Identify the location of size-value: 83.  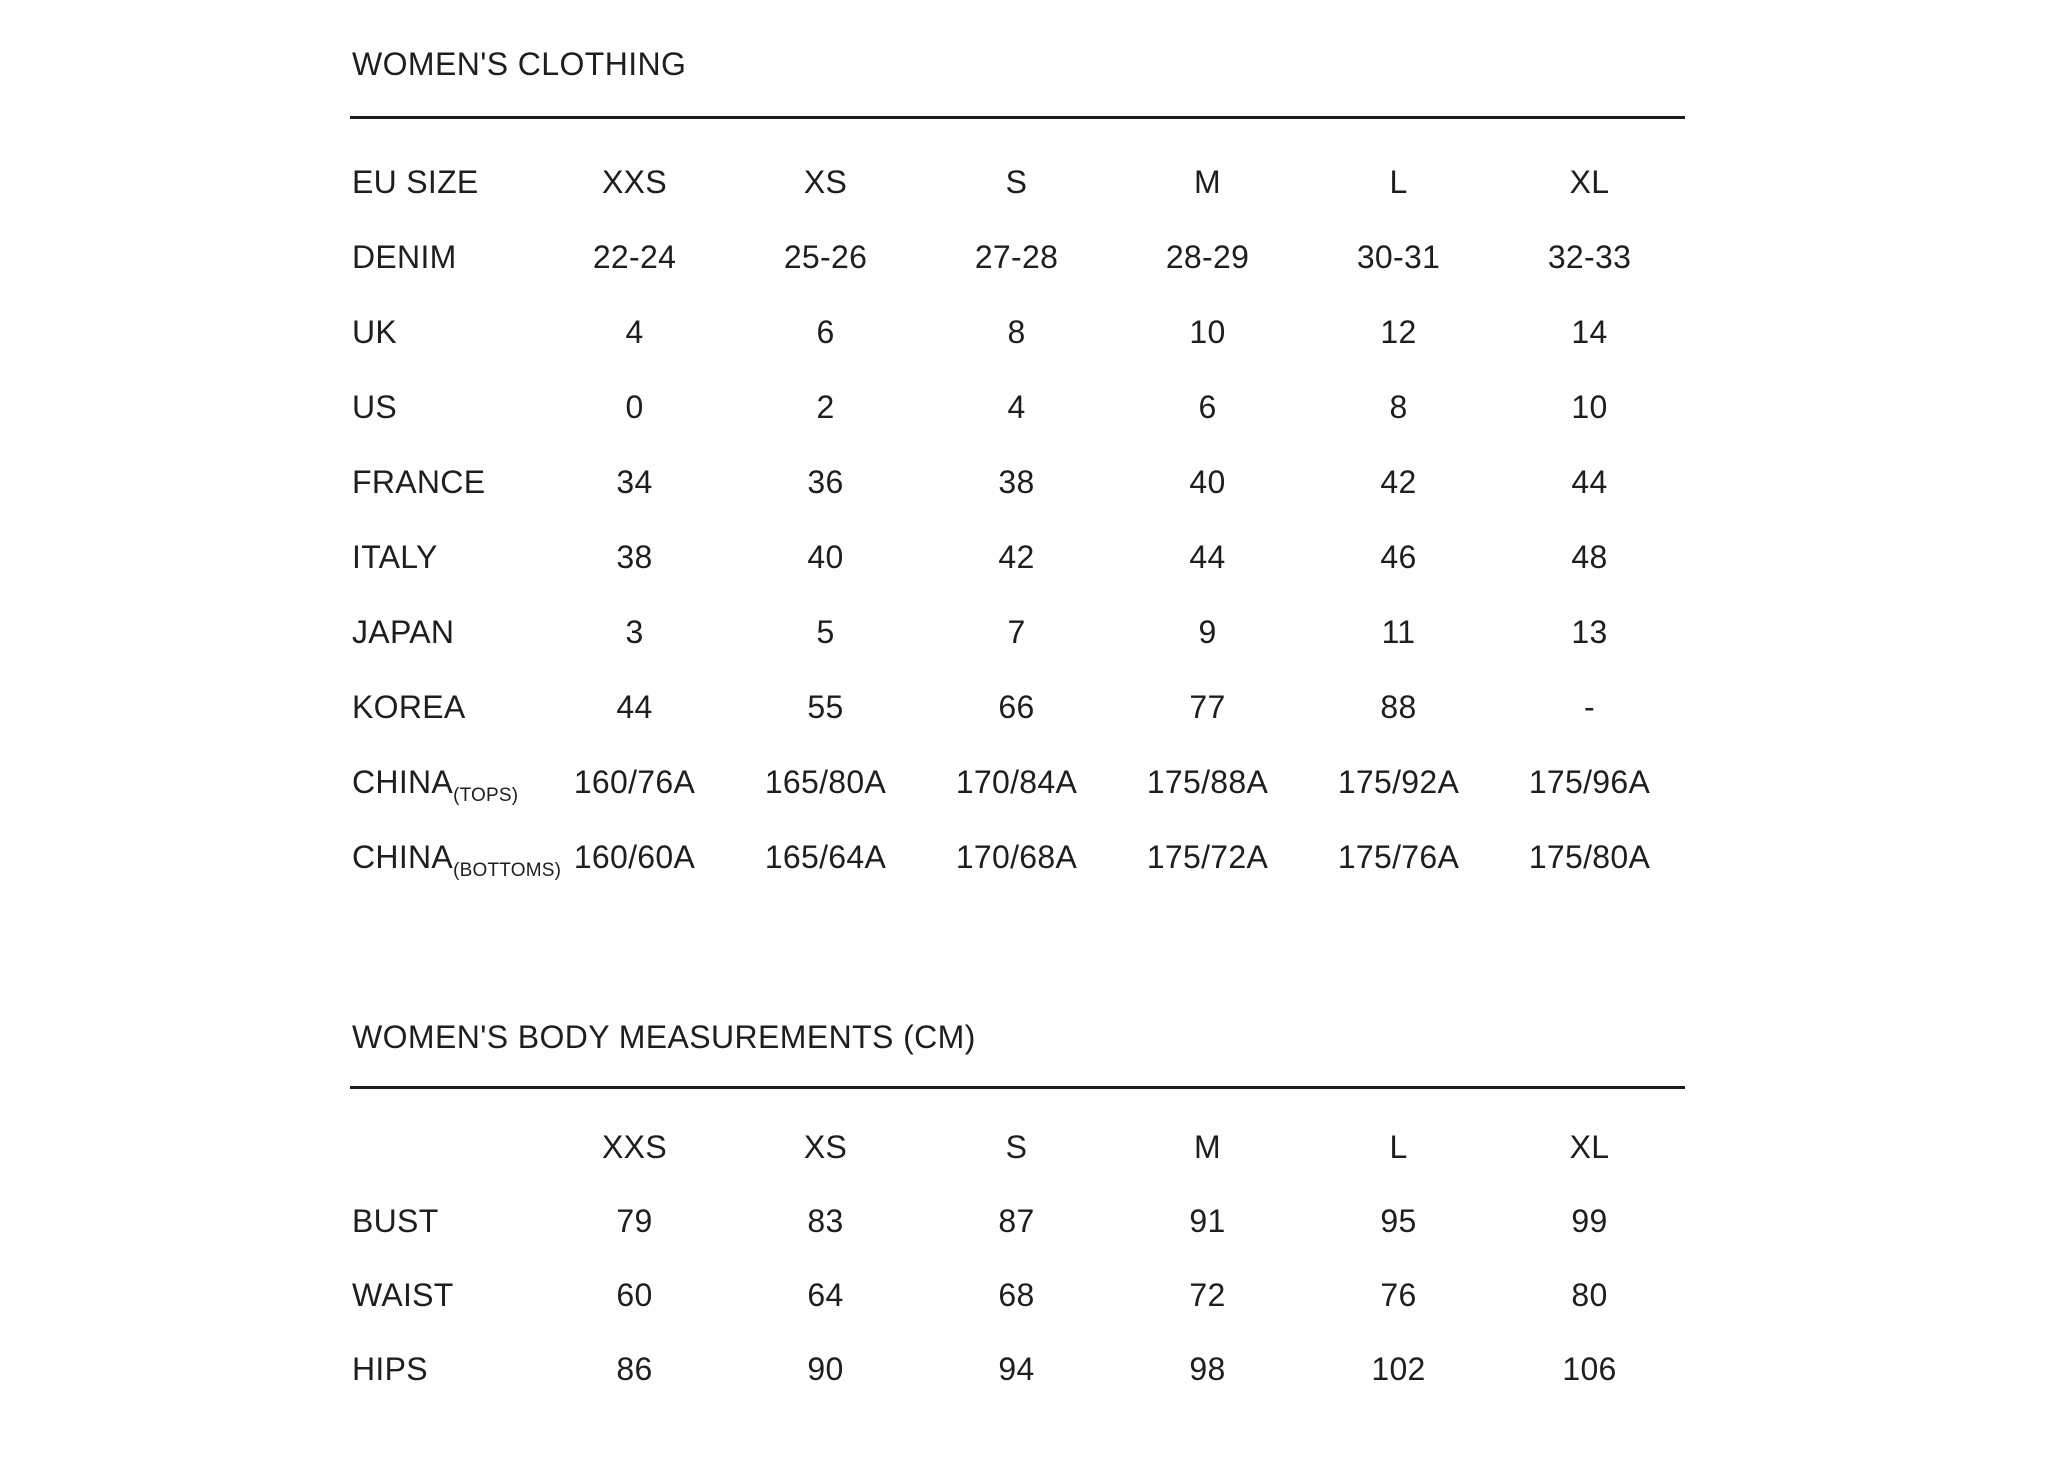
(825, 1221).